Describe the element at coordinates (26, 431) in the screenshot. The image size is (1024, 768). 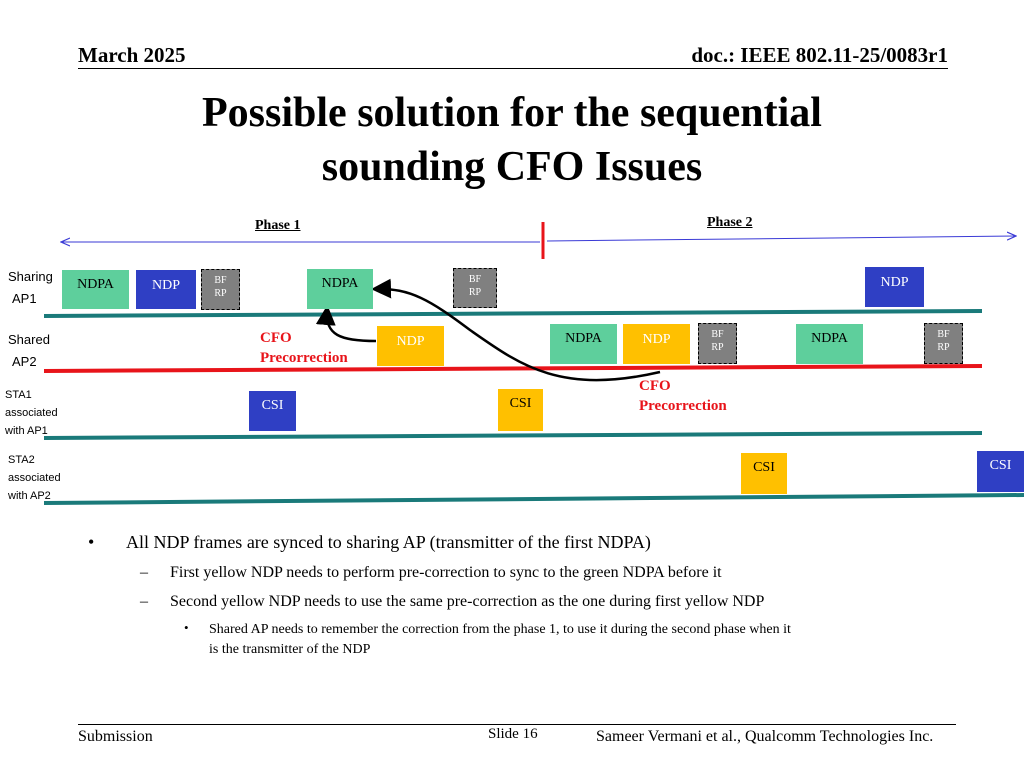
I see `row-label-line: with AP1` at that location.